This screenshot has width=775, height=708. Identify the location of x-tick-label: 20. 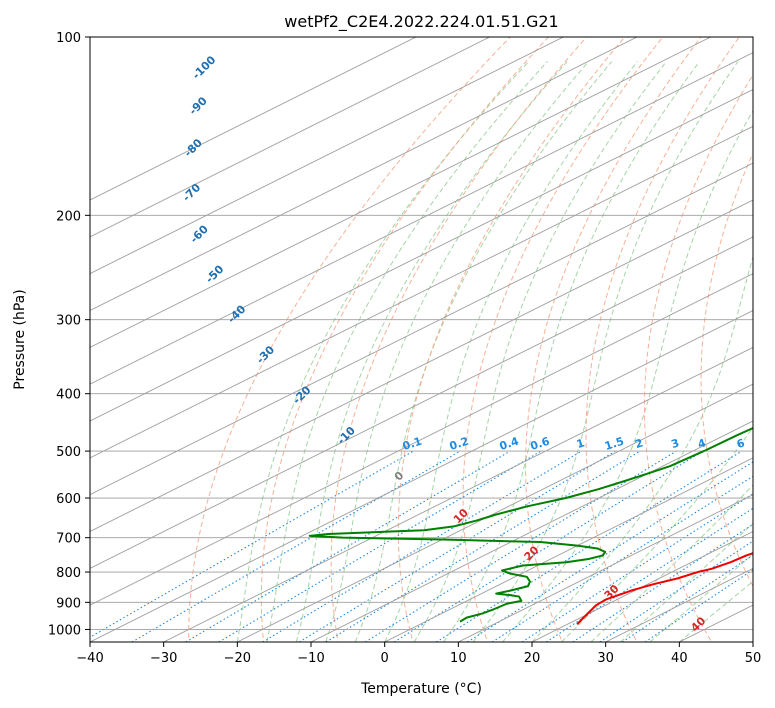
(532, 658).